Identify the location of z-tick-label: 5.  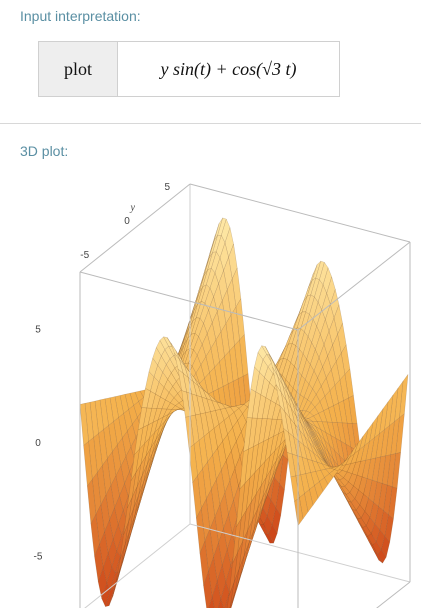
(38, 330).